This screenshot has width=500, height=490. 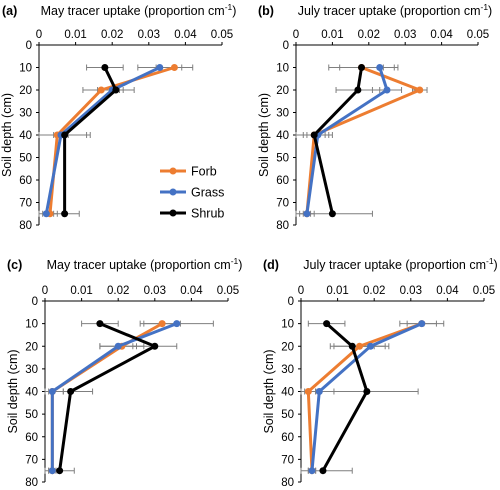 What do you see at coordinates (395, 10) in the screenshot?
I see `panel-title: July tracer uptake (proportion cm-1)` at bounding box center [395, 10].